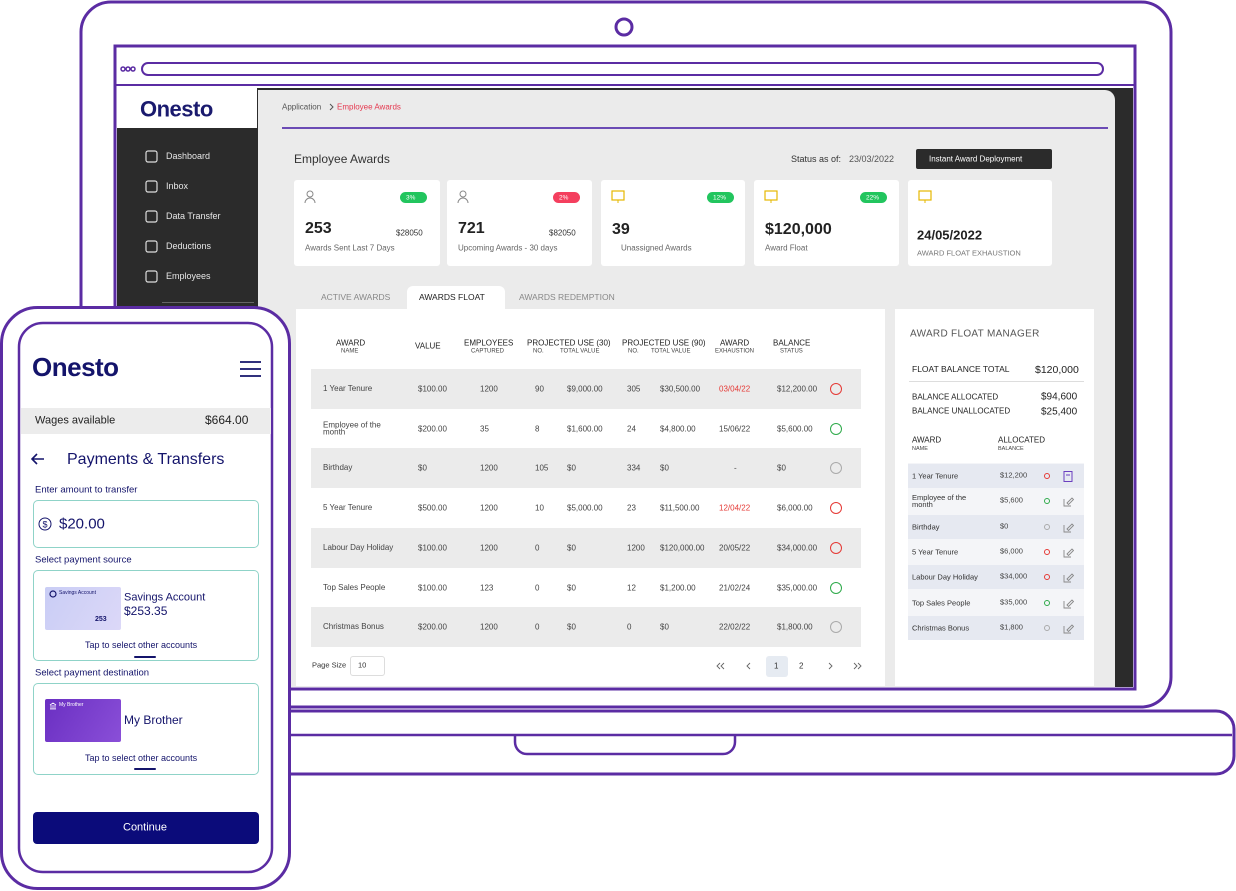 The width and height of the screenshot is (1236, 891). What do you see at coordinates (678, 429) in the screenshot?
I see `table-cell: $4,800.00` at bounding box center [678, 429].